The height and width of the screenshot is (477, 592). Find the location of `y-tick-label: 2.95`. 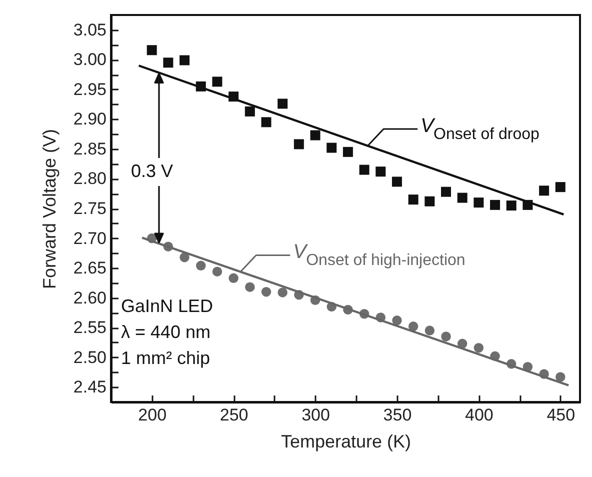

y-tick-label: 2.95 is located at coordinates (89, 89).